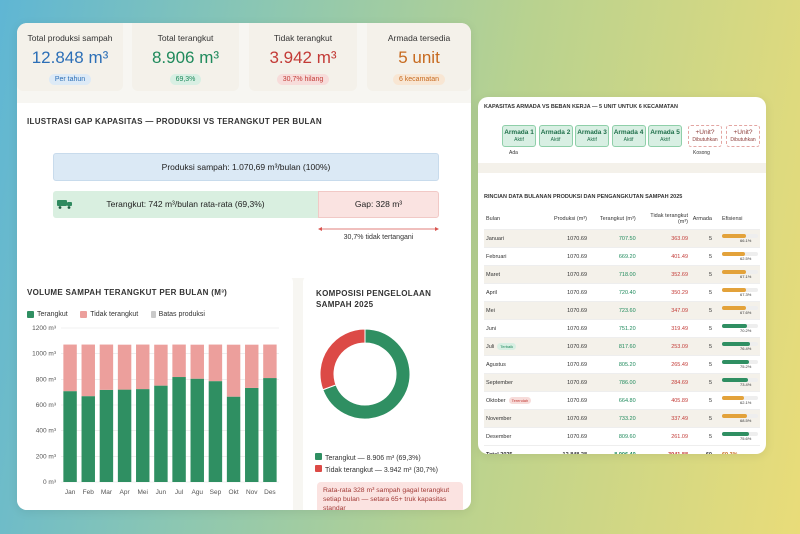 The image size is (800, 534). I want to click on table-row: Maret 1070.69 718.00 352.69 5 67.1%, so click(622, 274).